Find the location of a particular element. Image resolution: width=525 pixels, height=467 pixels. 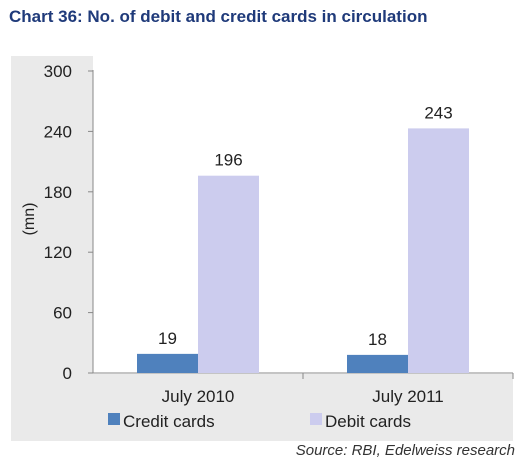

y-axis-label: (mn) is located at coordinates (29, 219).